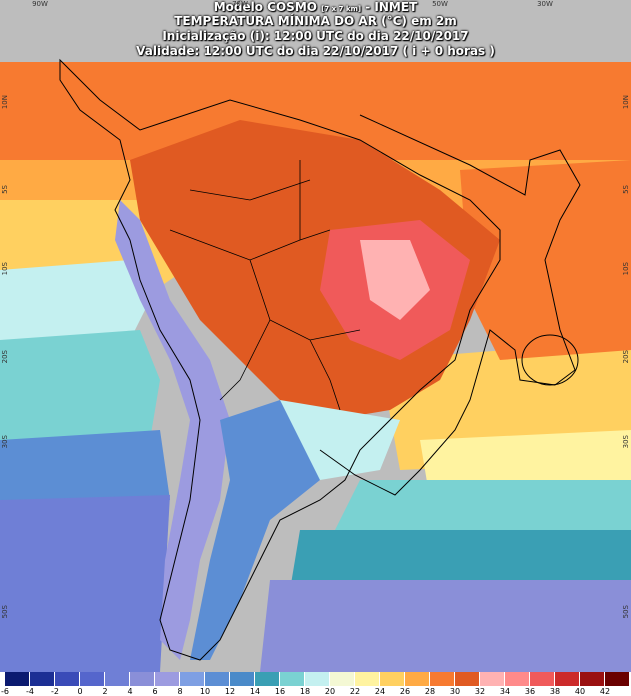  Describe the element at coordinates (555, 691) in the screenshot. I see `colorbar-tick-label: 38` at that location.